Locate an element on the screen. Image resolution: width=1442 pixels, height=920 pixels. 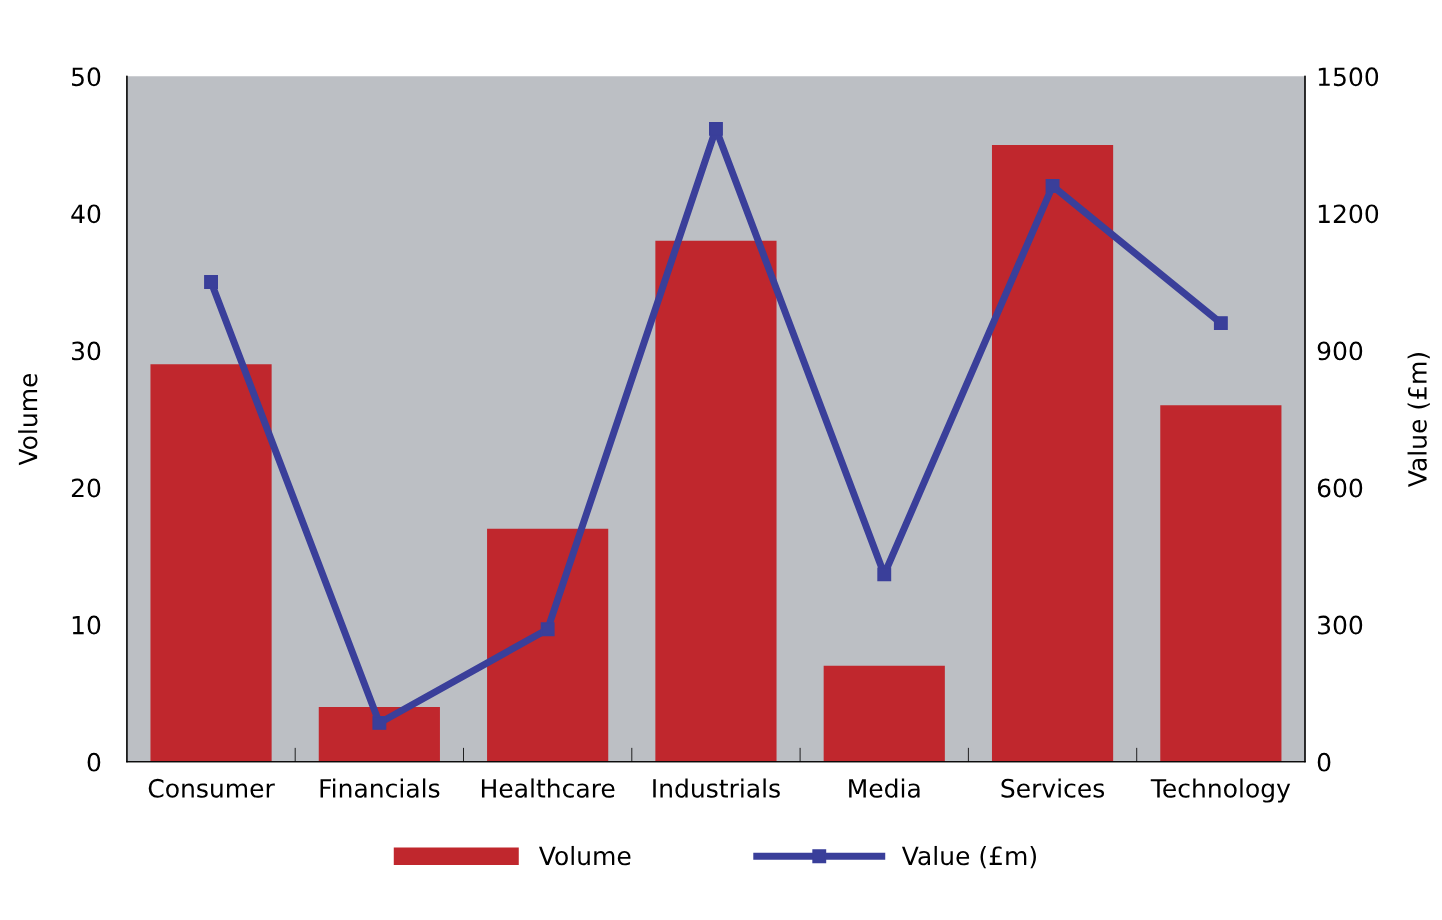
y-tick-label: 40 is located at coordinates (86, 214).